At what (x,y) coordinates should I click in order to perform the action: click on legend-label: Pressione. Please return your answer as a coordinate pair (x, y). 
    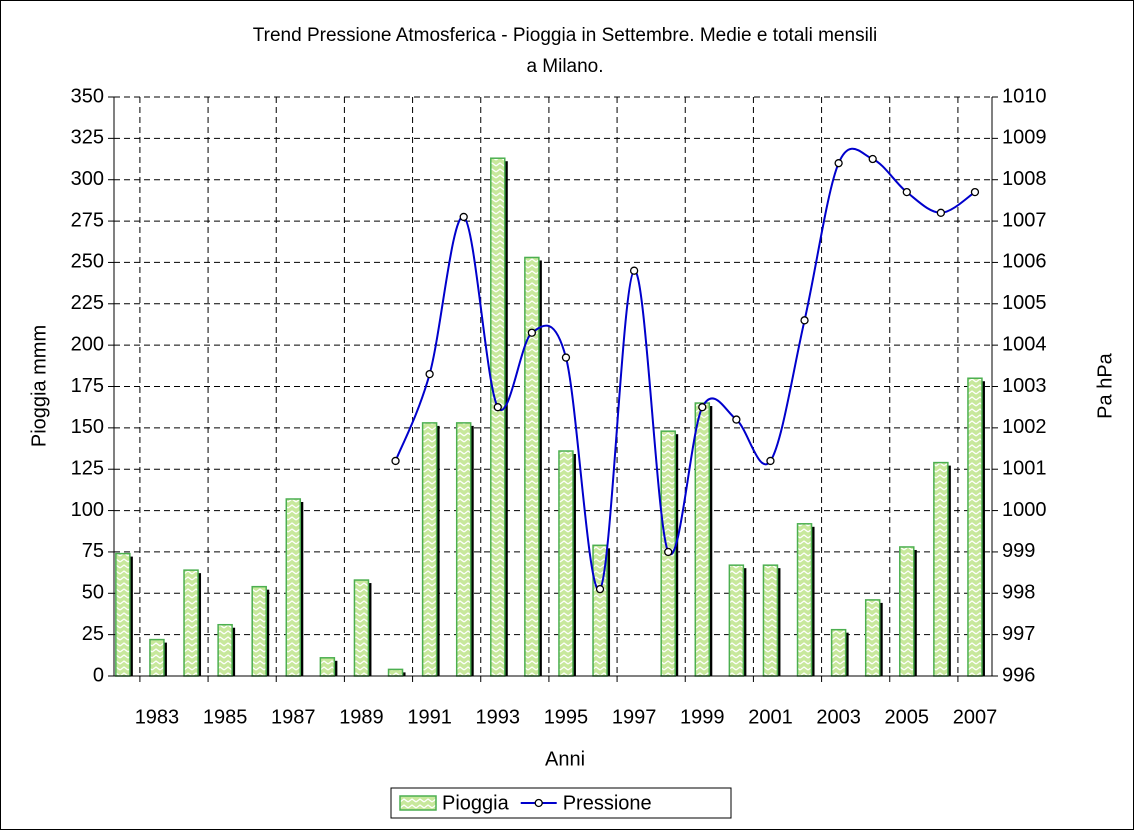
    Looking at the image, I should click on (607, 803).